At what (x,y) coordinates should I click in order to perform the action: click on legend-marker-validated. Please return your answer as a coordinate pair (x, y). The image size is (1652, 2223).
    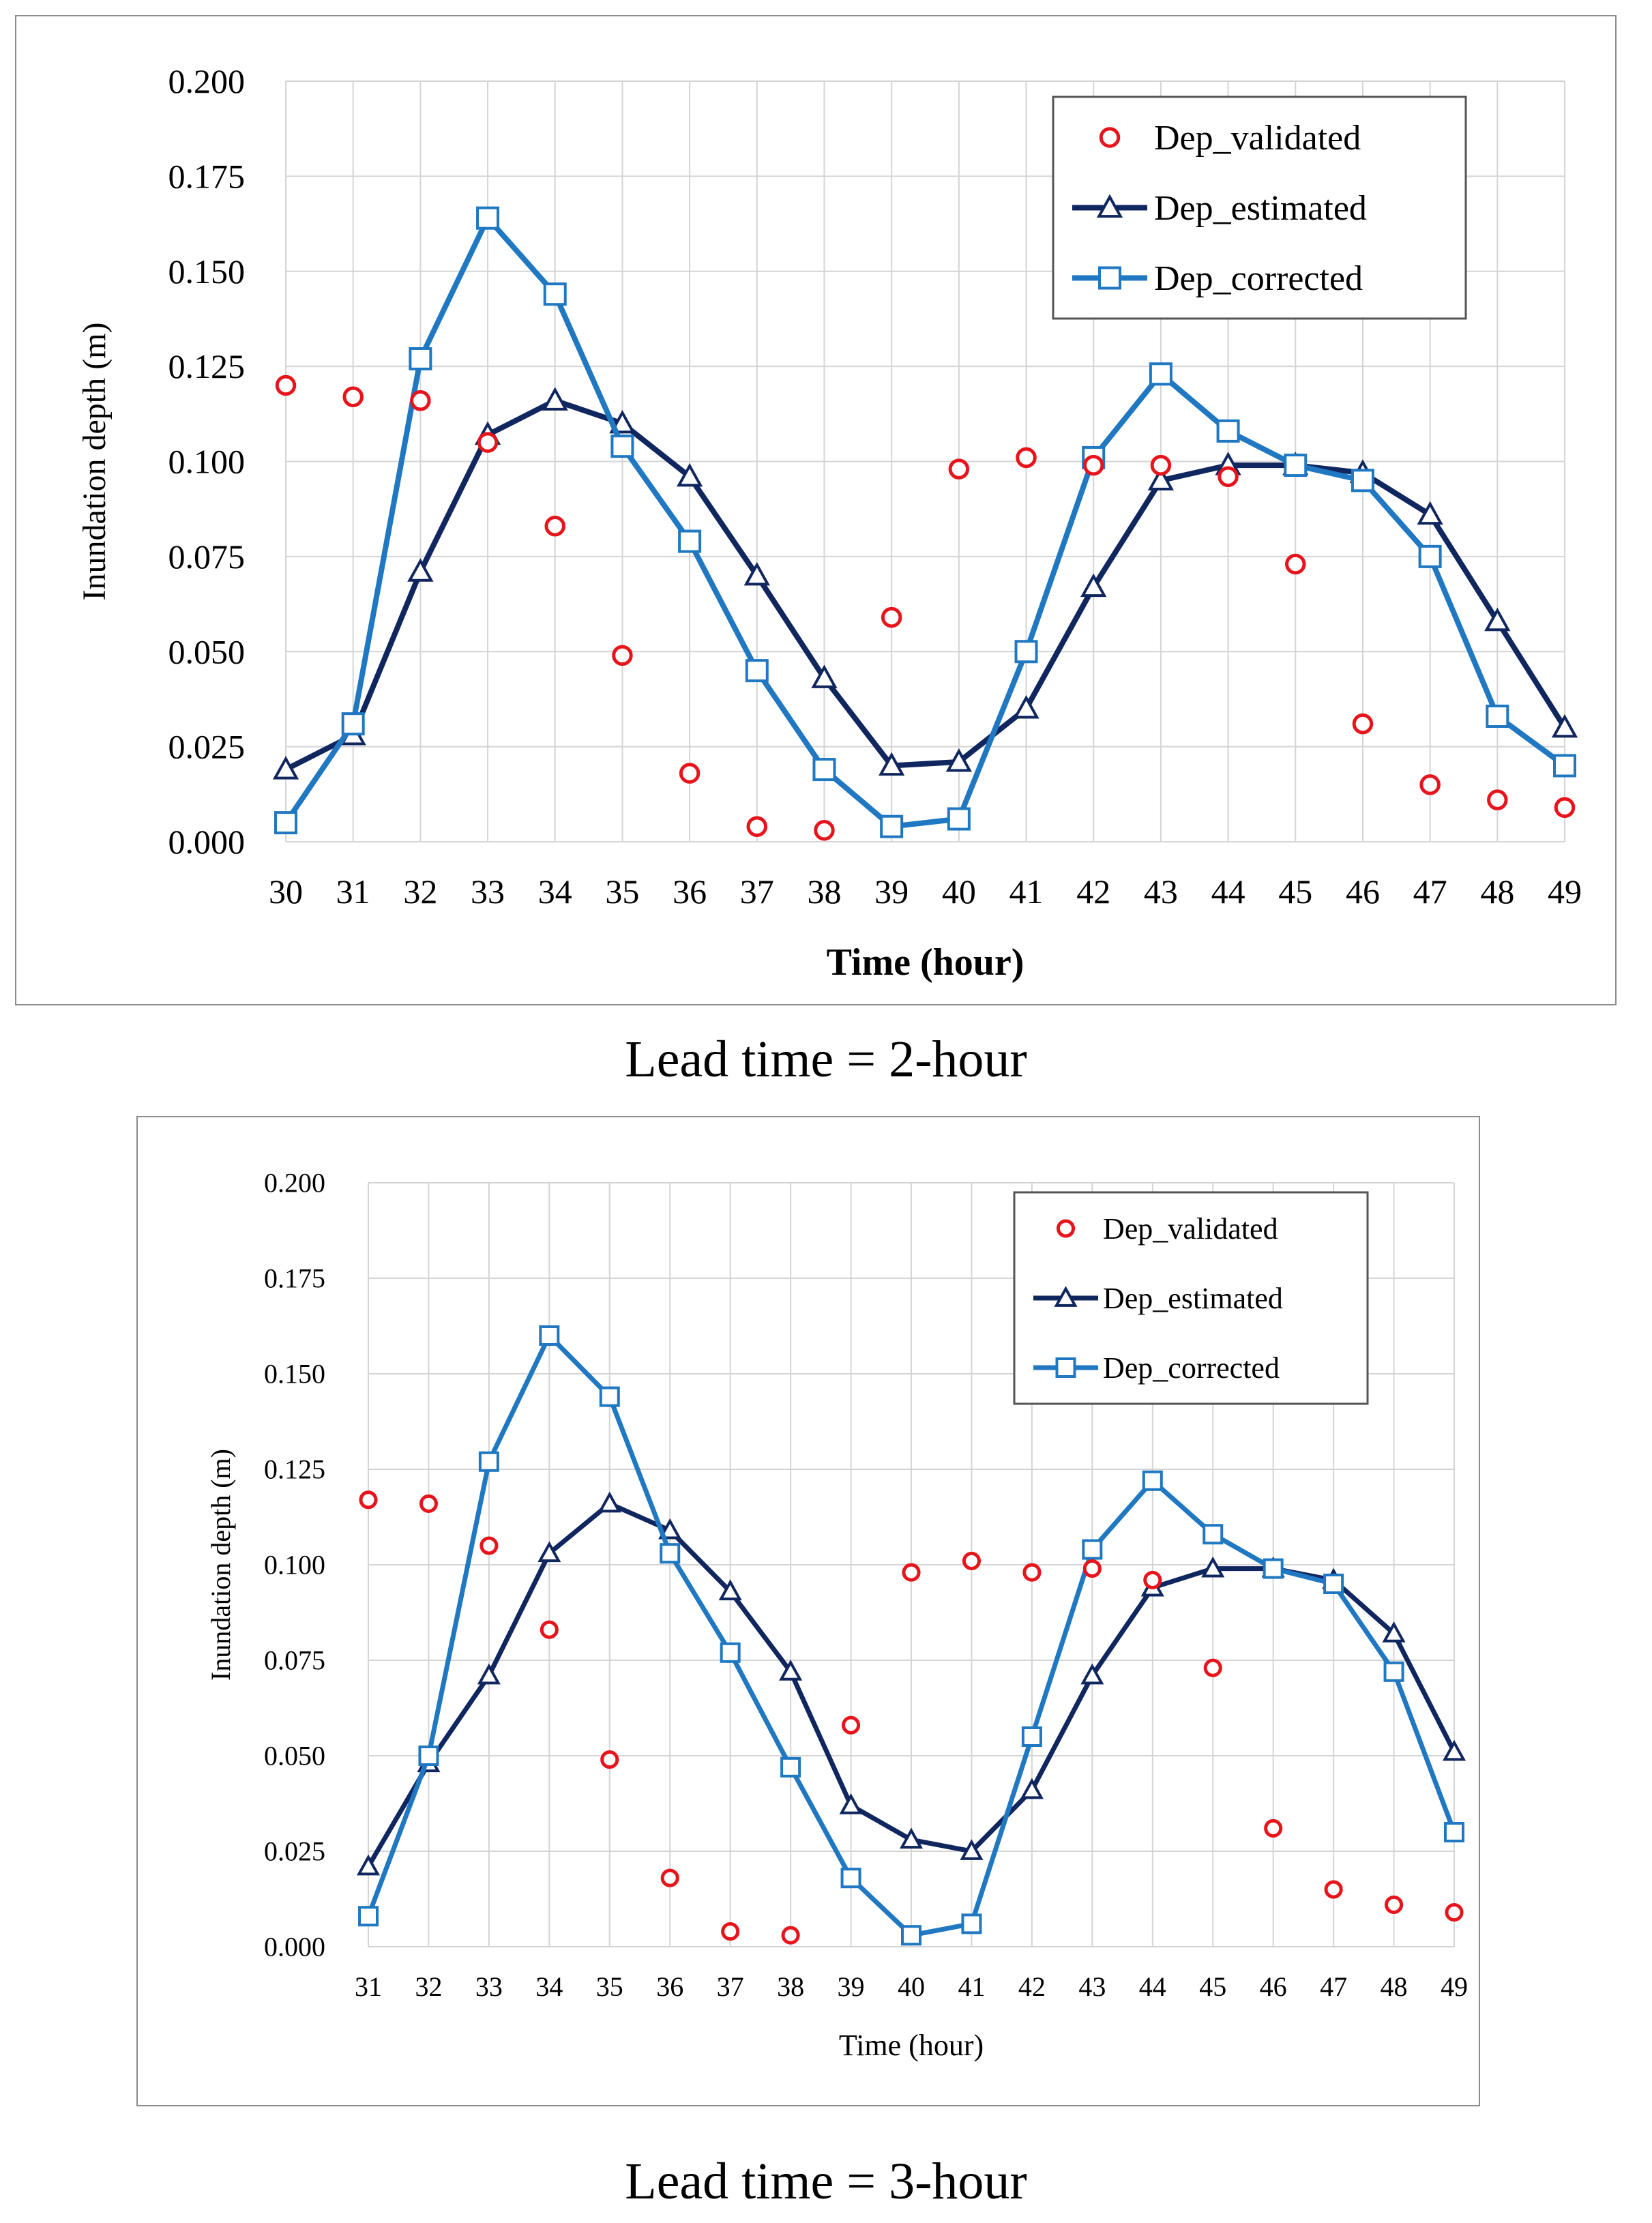
    Looking at the image, I should click on (1110, 137).